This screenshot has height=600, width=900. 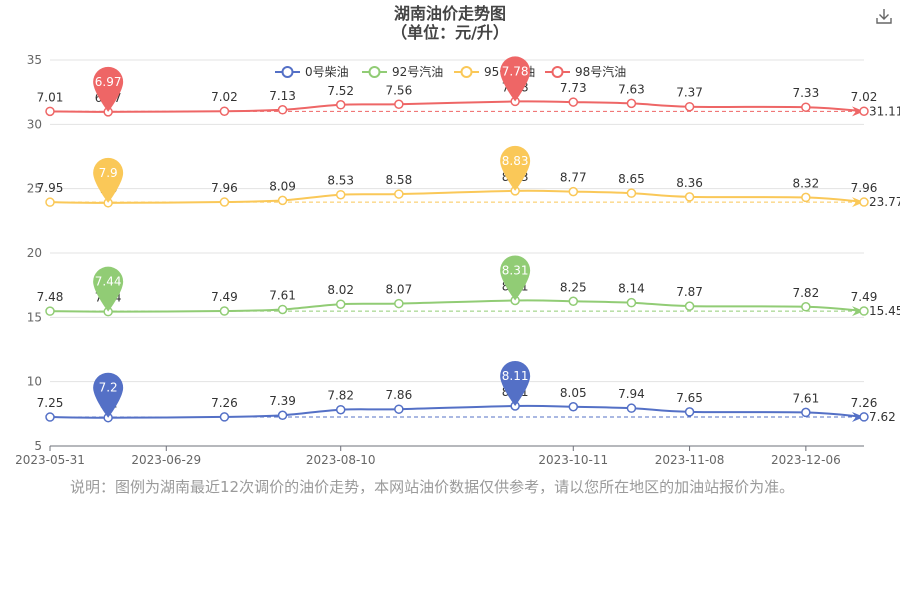 What do you see at coordinates (34, 189) in the screenshot?
I see `y-tick-label: 25` at bounding box center [34, 189].